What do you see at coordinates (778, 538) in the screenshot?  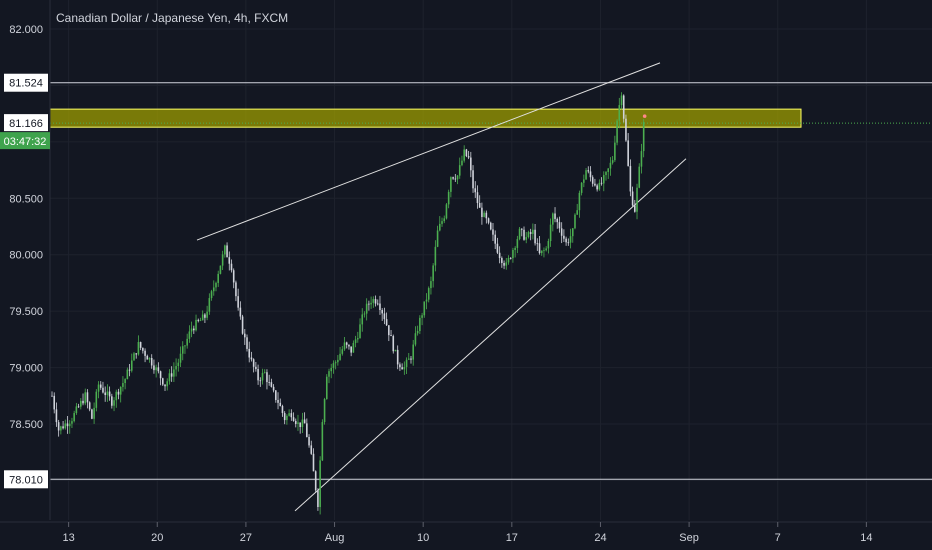 I see `x-tick-label: 7` at bounding box center [778, 538].